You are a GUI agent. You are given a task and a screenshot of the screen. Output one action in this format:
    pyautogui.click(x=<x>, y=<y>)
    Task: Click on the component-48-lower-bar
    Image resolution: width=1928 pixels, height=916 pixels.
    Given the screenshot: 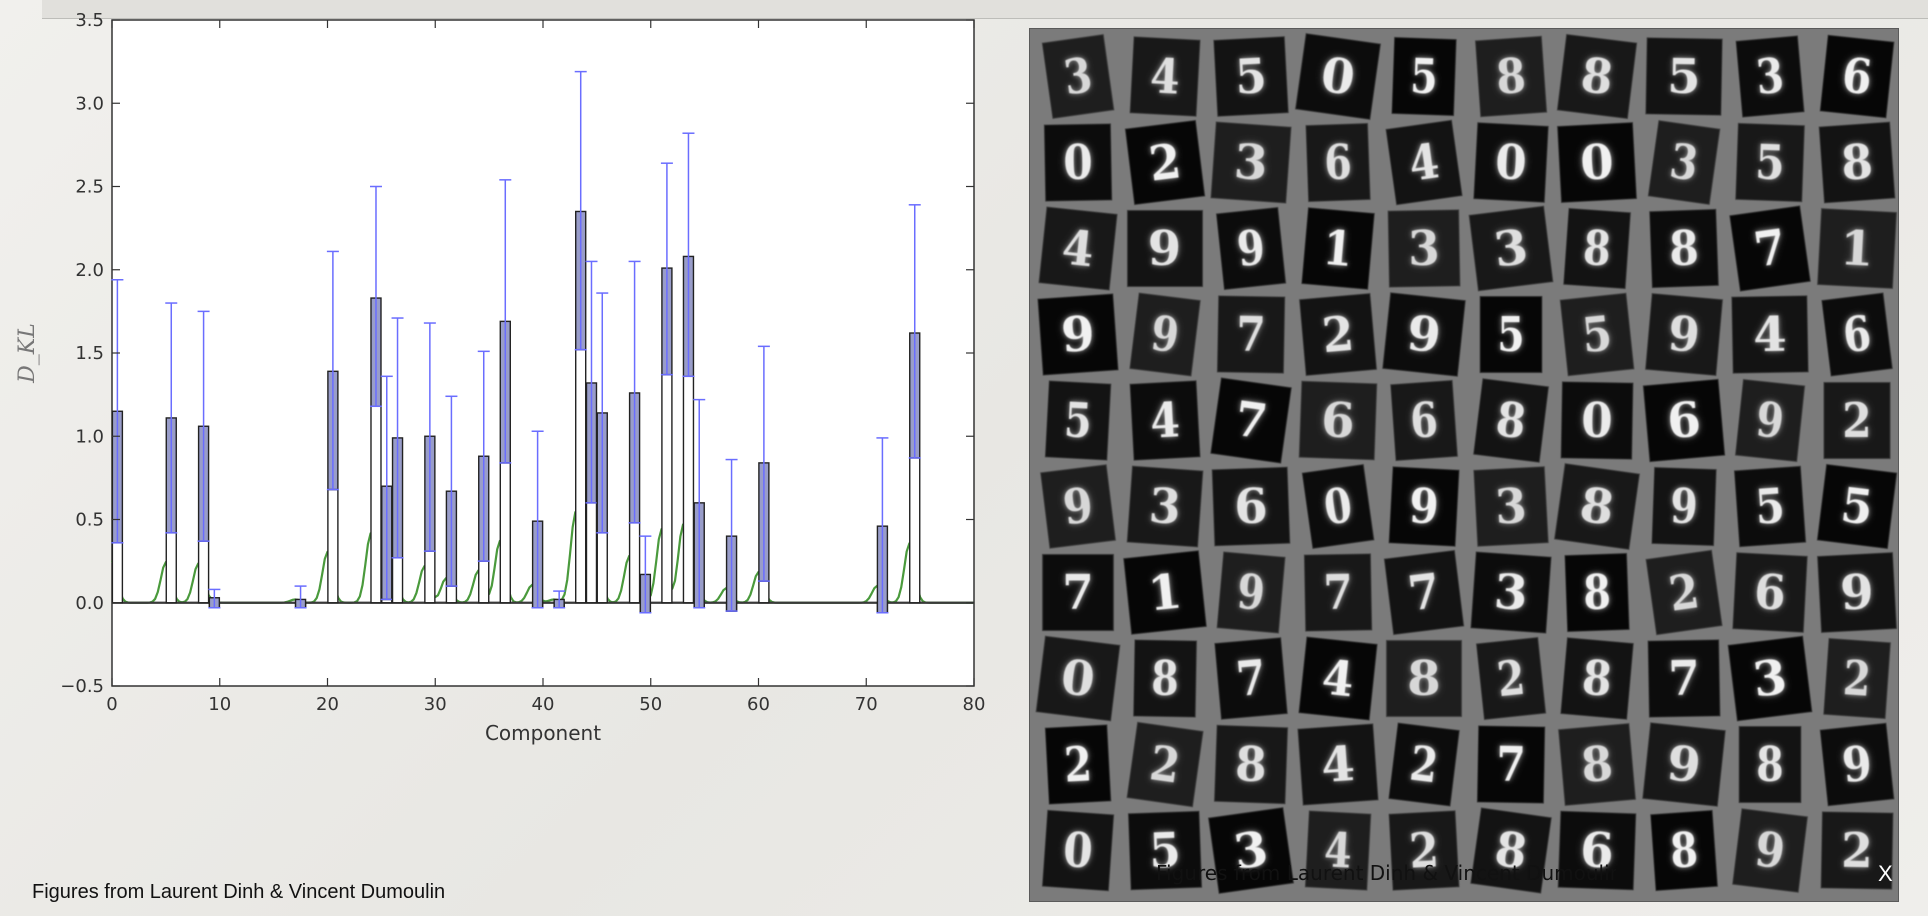 What is the action you would take?
    pyautogui.click(x=634, y=563)
    